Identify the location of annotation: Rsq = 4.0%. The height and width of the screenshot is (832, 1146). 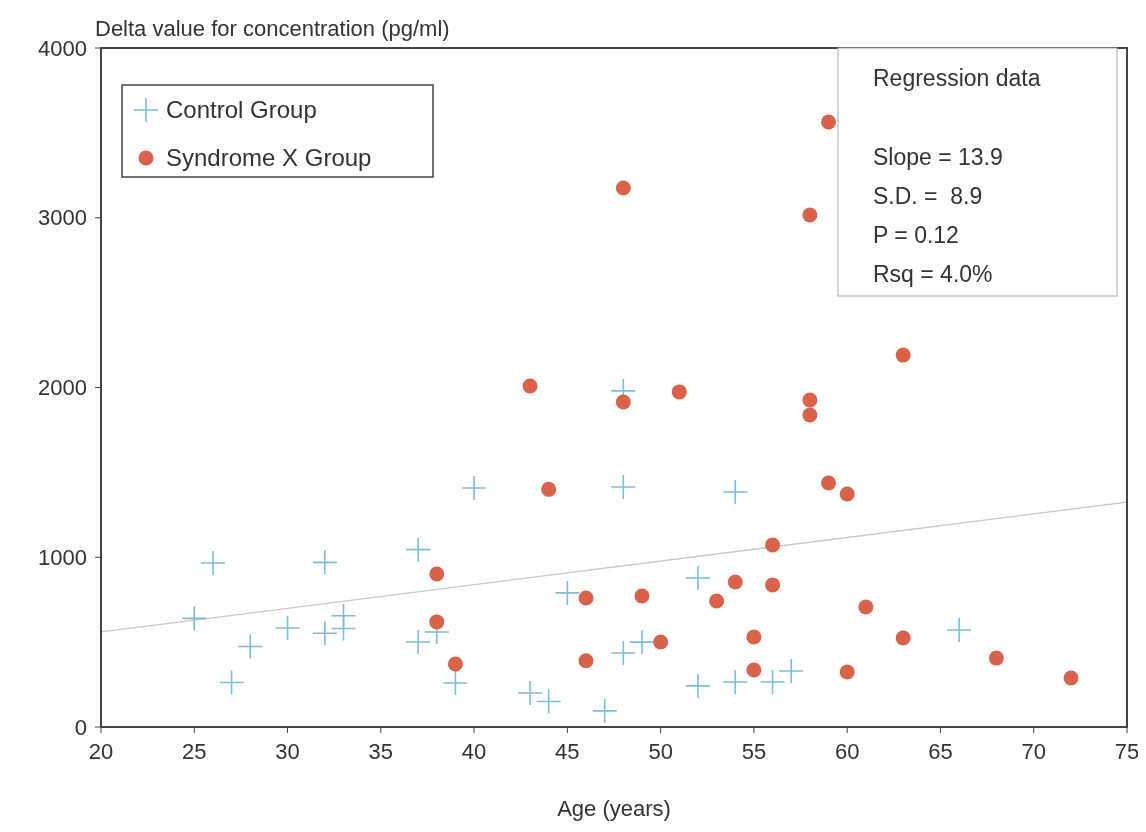
(933, 274).